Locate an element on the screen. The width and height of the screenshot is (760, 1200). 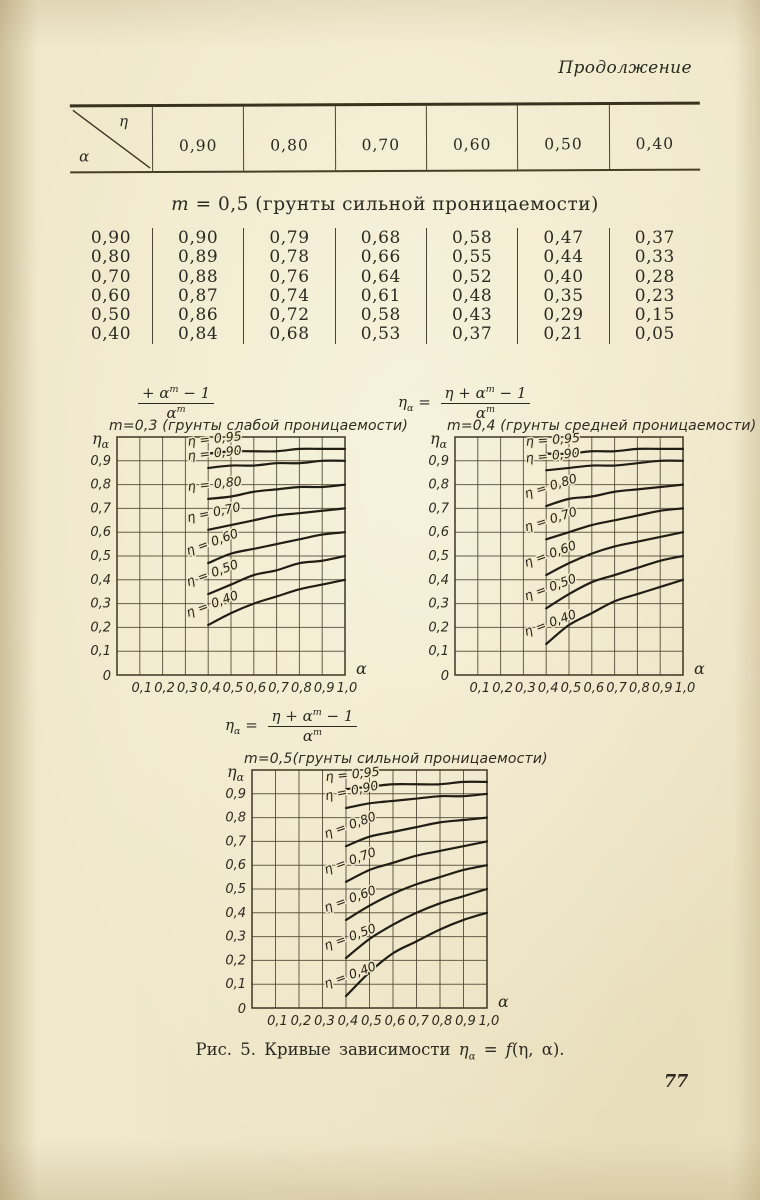
value-cell: 0,84 is located at coordinates (197, 334).